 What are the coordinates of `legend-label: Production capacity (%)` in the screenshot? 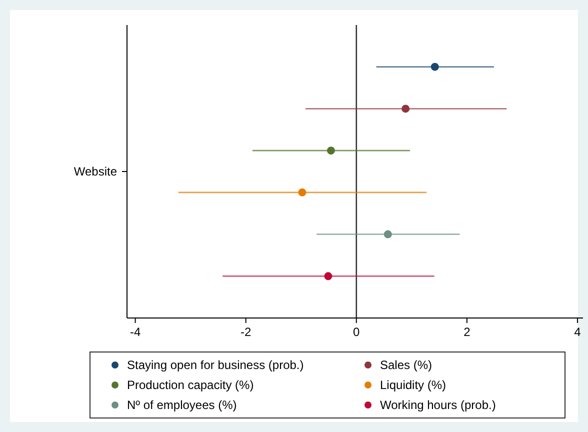 It's located at (190, 385).